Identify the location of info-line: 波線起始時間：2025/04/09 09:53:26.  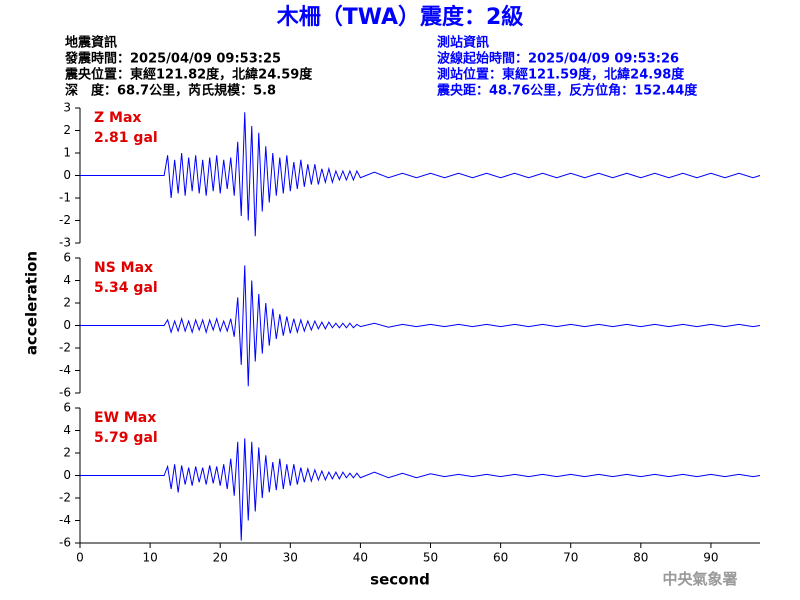
(558, 59).